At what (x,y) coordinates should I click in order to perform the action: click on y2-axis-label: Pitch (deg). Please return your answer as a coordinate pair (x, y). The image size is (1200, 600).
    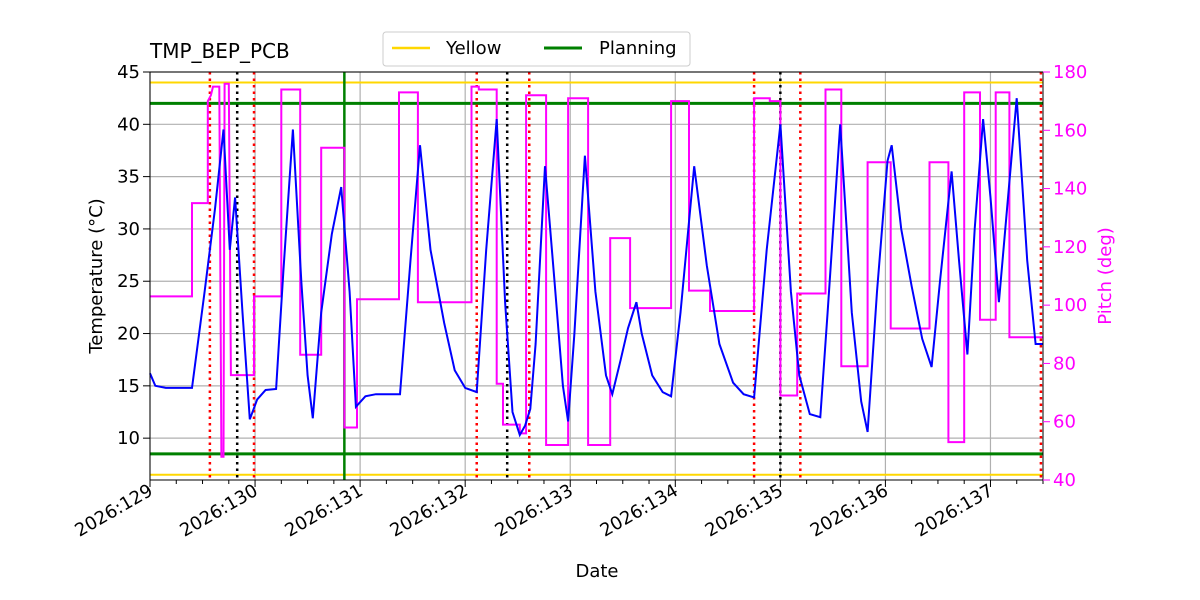
    Looking at the image, I should click on (1105, 276).